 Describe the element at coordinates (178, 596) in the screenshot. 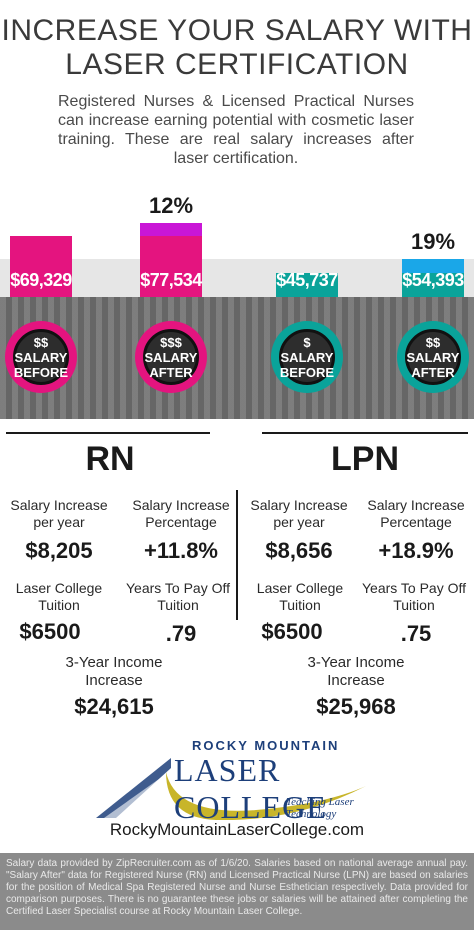

I see `rn-payoff-label: Years To Pay Off Tuition` at that location.